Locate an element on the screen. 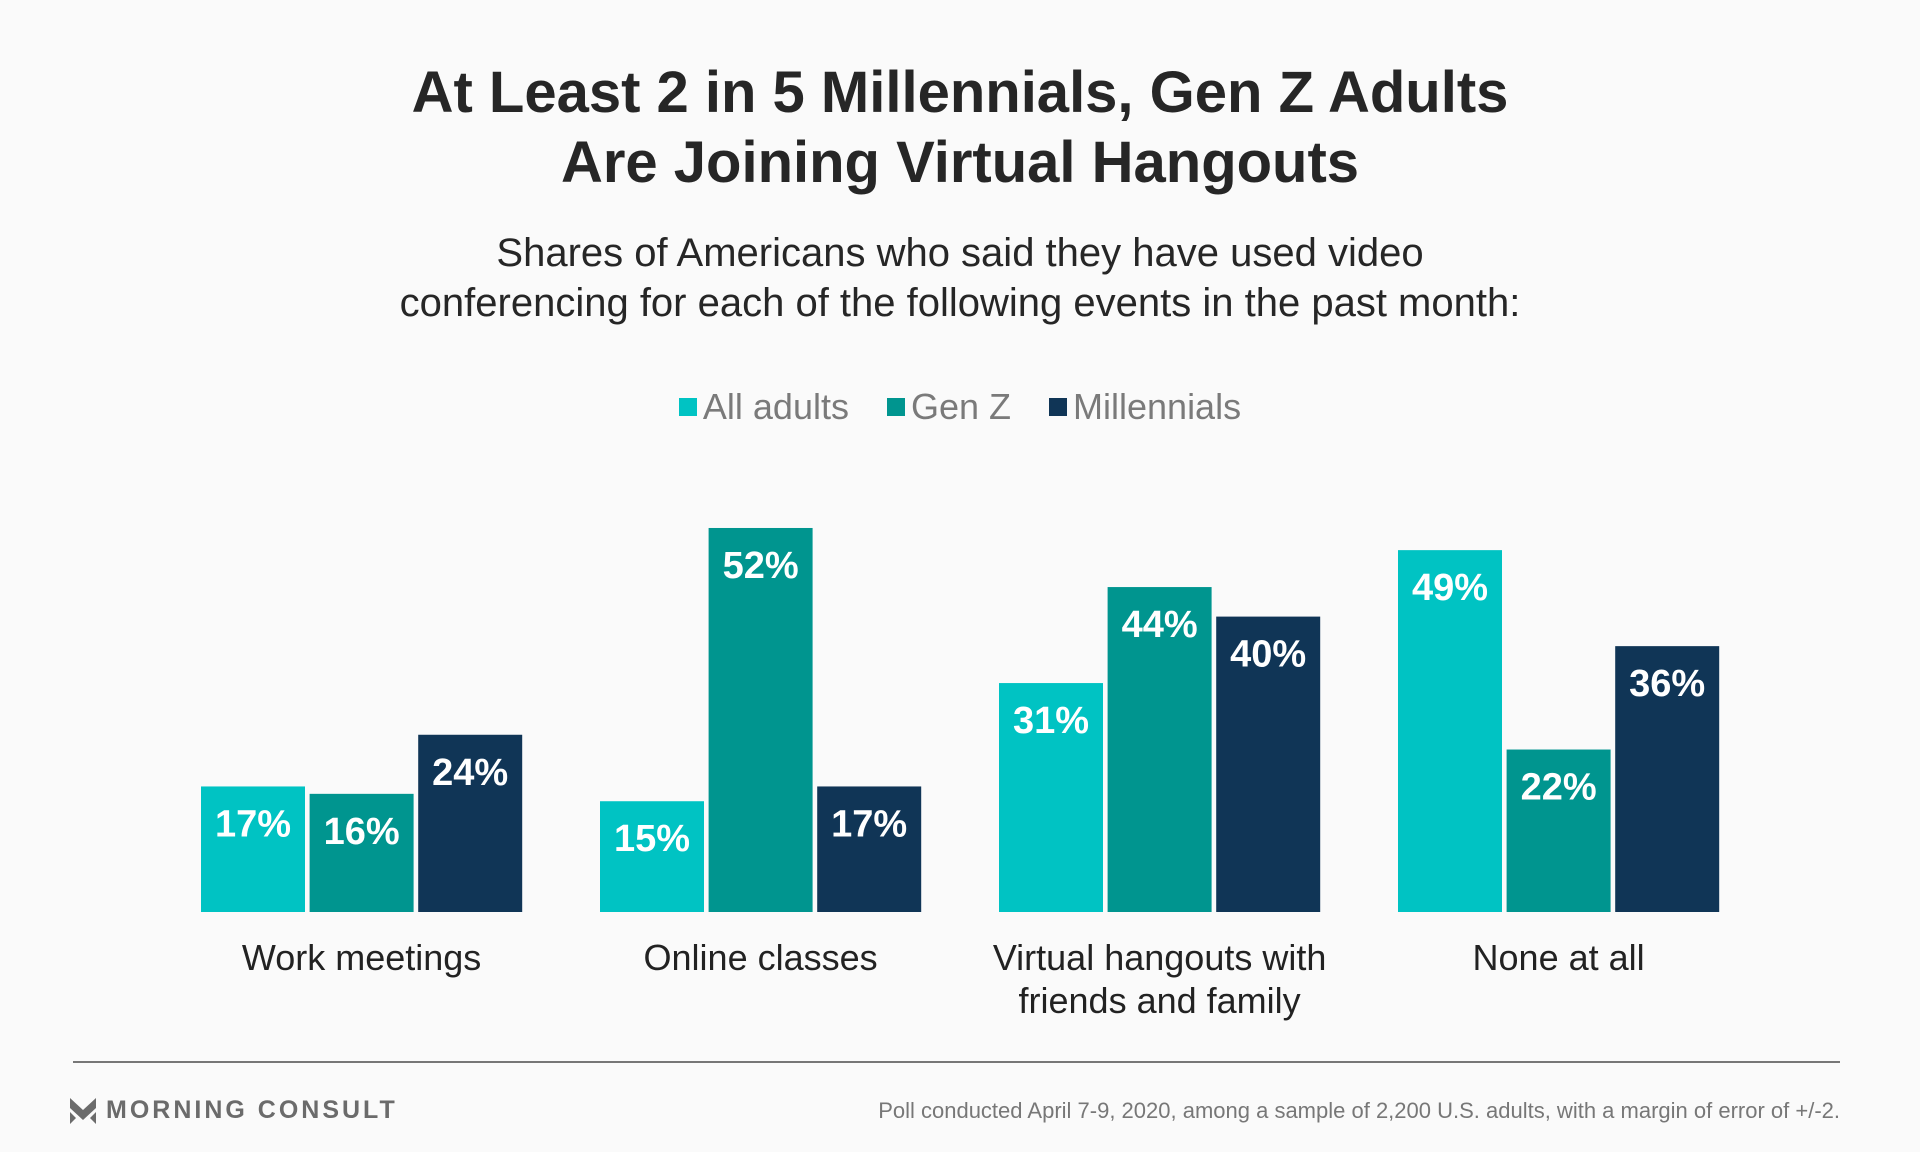  category-label: None at all is located at coordinates (1559, 957).